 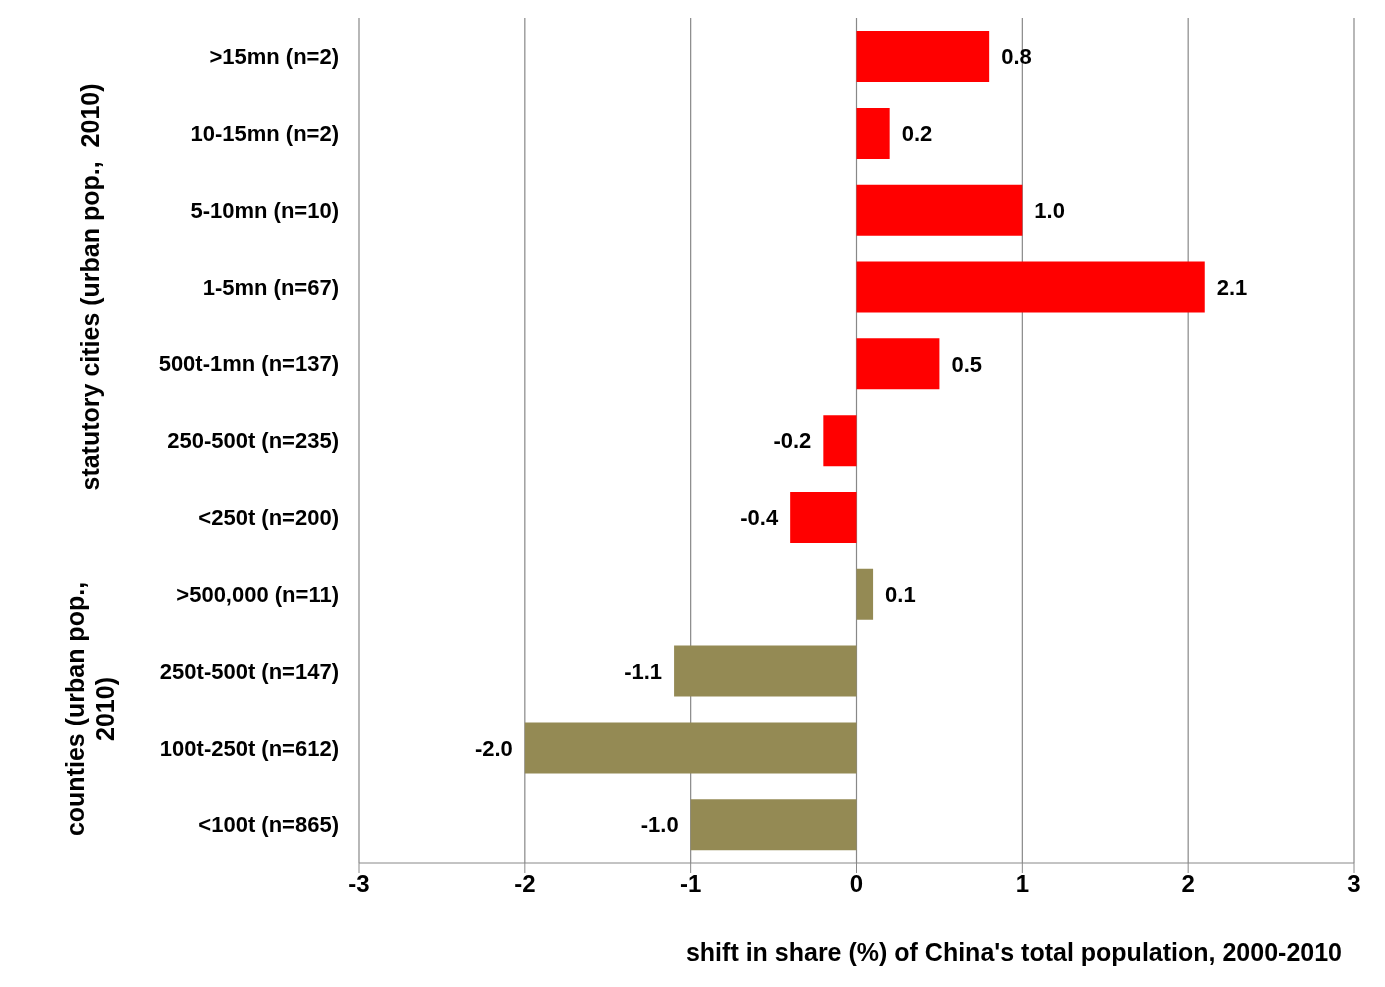 I want to click on y-tick-label: 250-500t (n=235), so click(x=253, y=441).